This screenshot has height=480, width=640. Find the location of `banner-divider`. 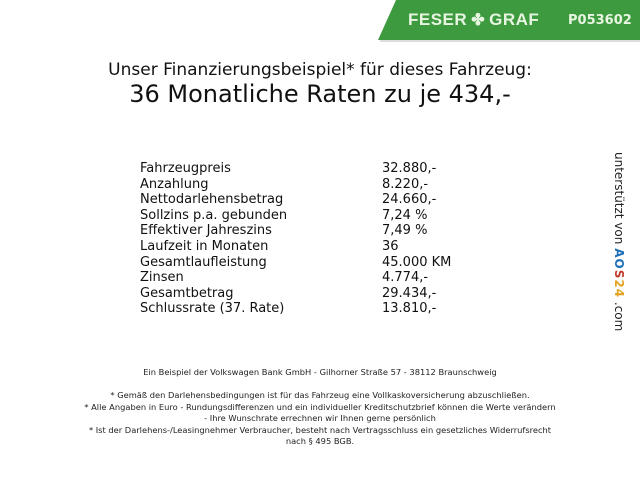

banner-divider is located at coordinates (510, 41).